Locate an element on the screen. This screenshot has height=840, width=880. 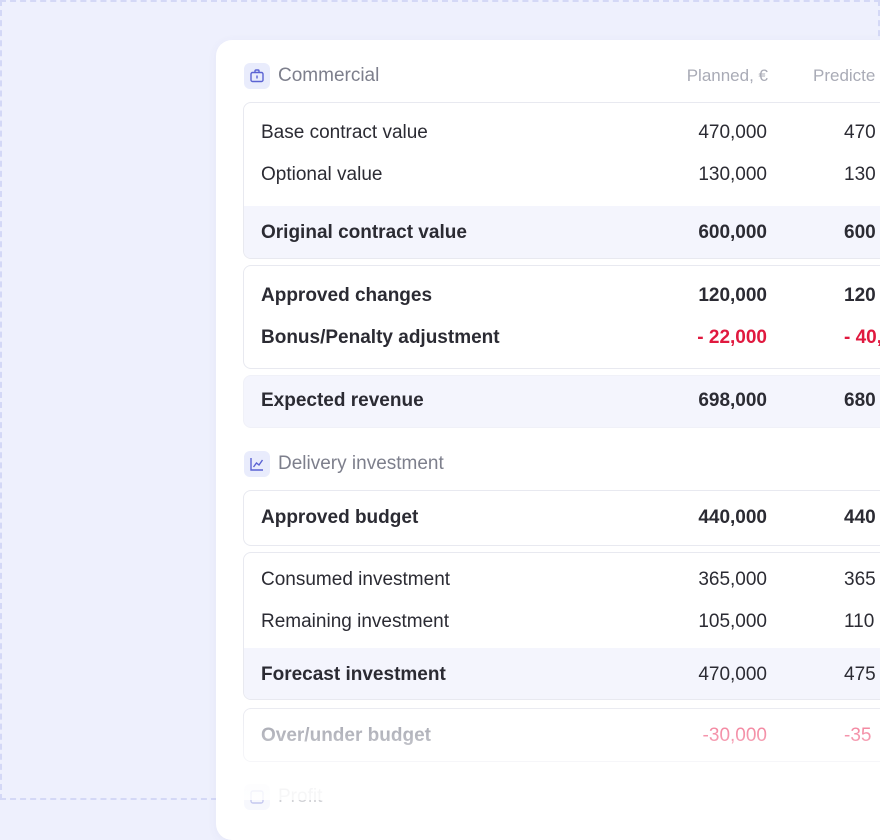
profit-icon is located at coordinates (257, 797).